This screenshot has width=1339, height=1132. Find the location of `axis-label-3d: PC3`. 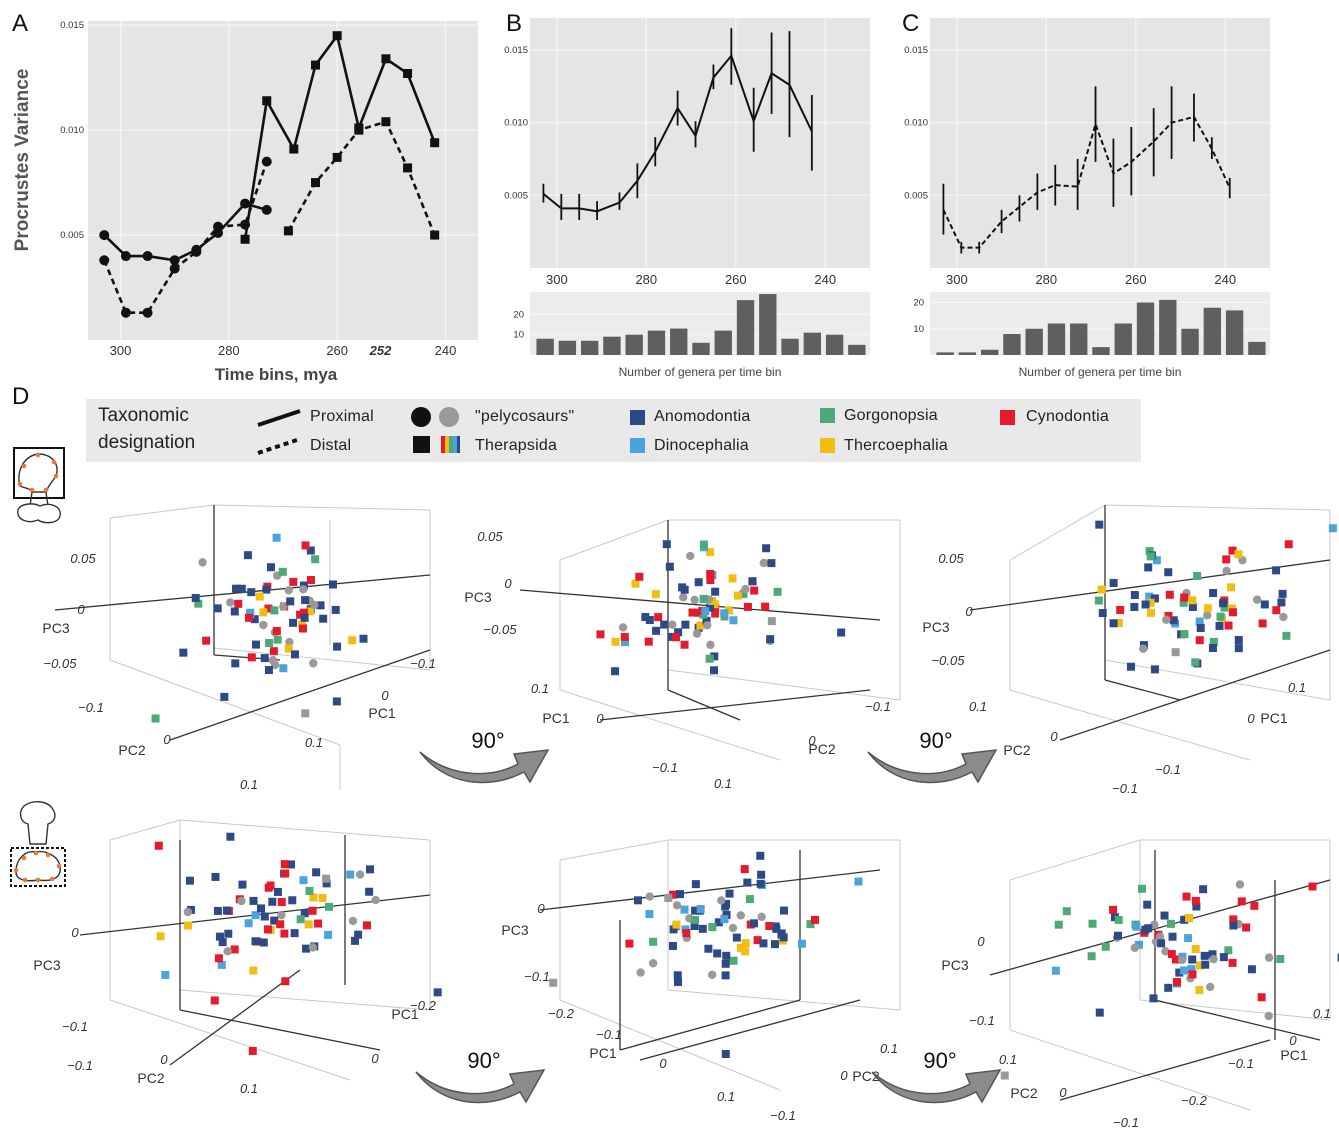

axis-label-3d: PC3 is located at coordinates (55, 628).